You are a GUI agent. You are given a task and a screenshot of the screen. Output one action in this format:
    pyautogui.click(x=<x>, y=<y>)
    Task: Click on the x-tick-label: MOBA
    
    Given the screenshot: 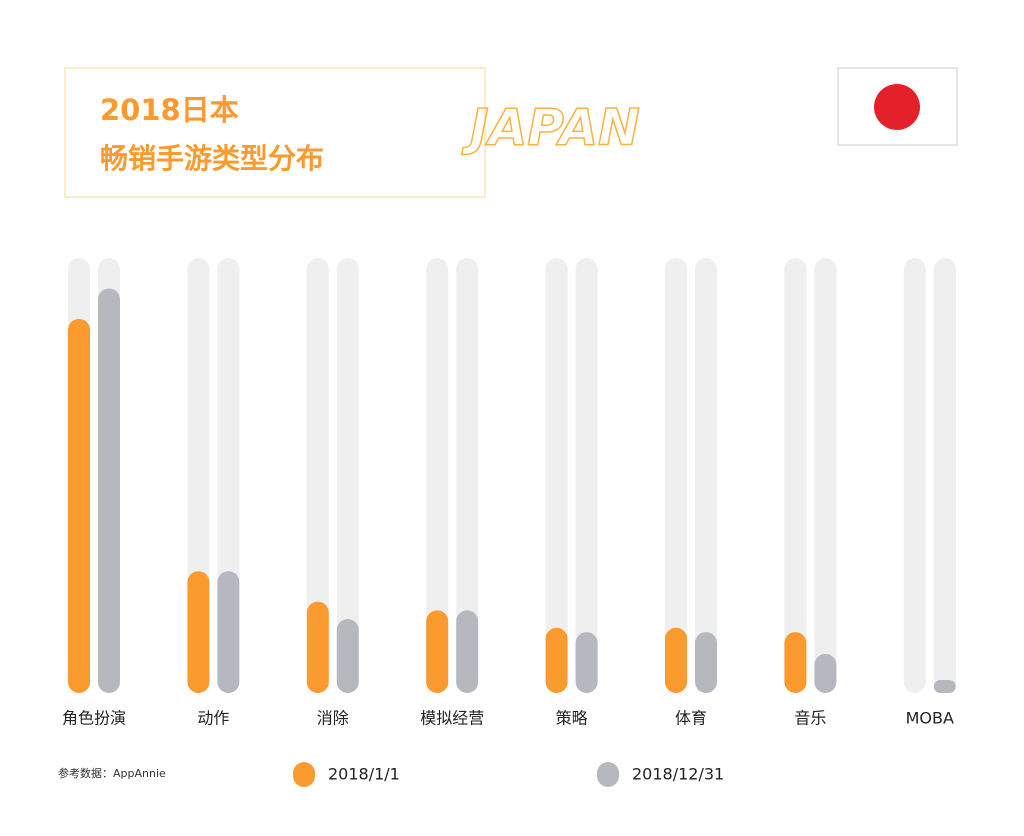 What is the action you would take?
    pyautogui.click(x=930, y=718)
    